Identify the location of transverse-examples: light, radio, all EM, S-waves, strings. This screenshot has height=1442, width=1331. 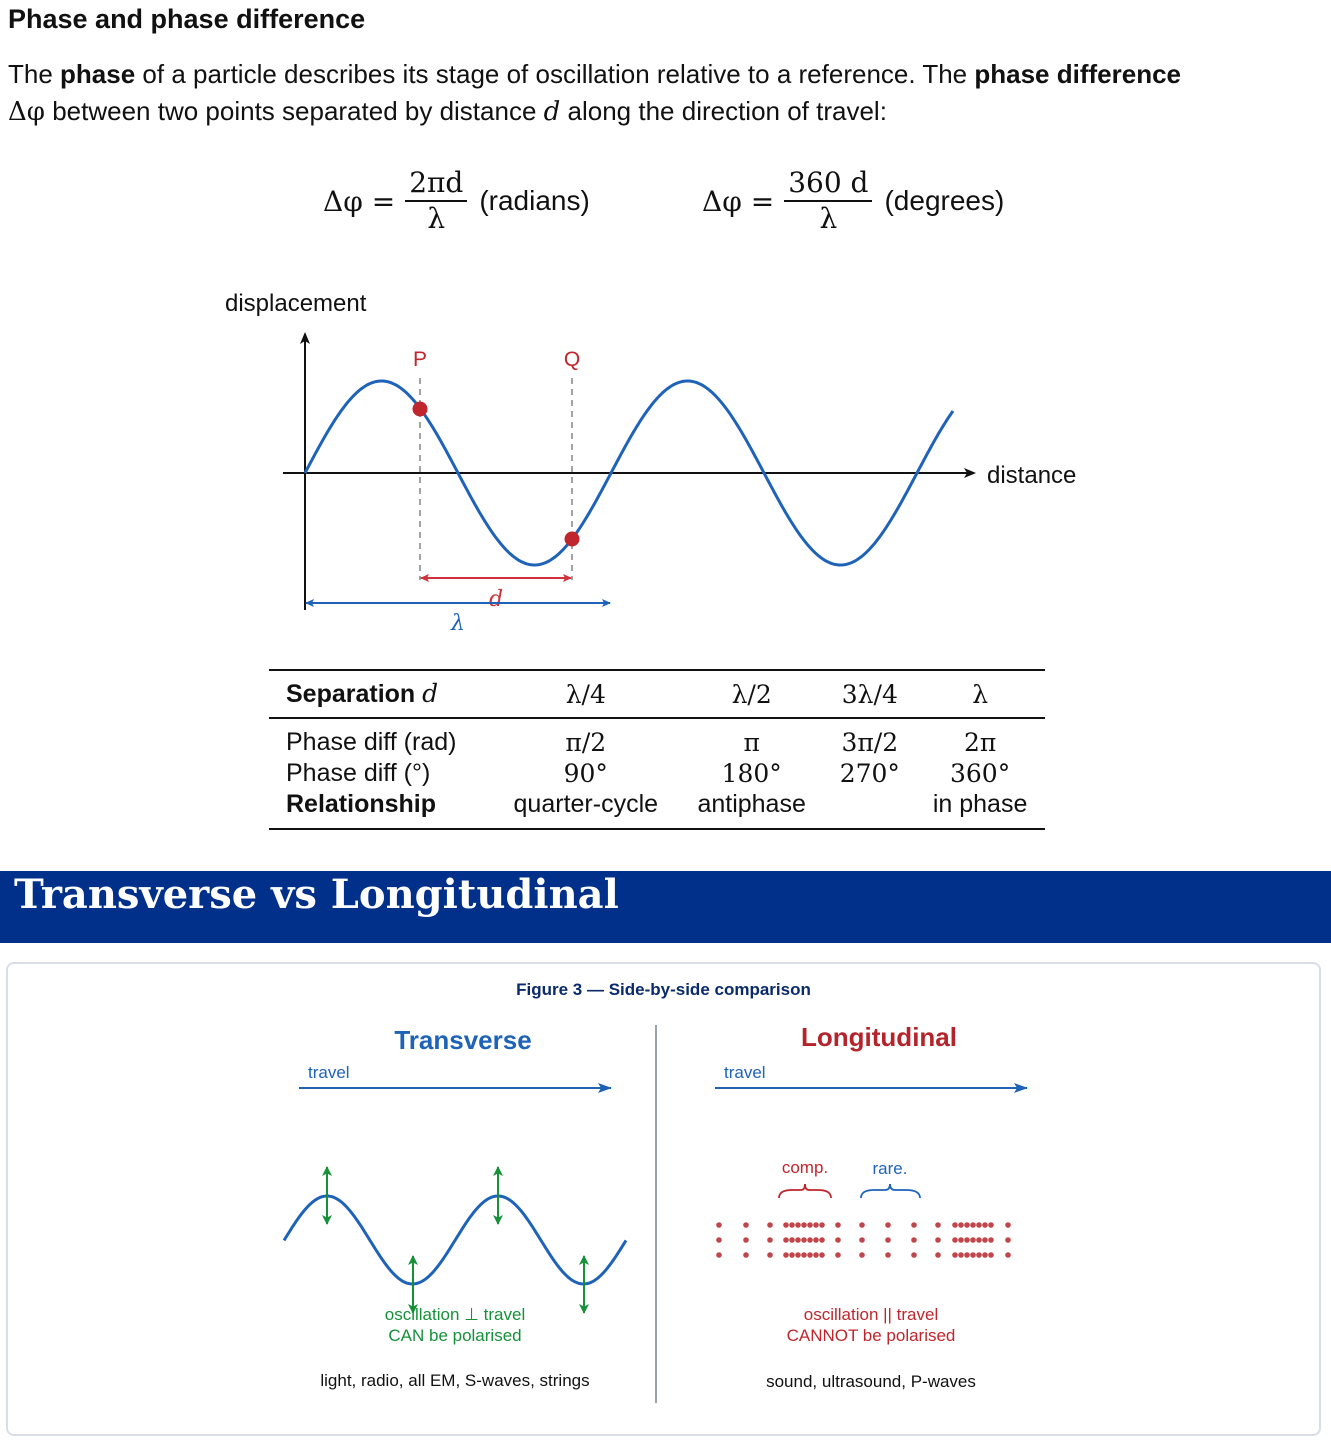
(454, 1380).